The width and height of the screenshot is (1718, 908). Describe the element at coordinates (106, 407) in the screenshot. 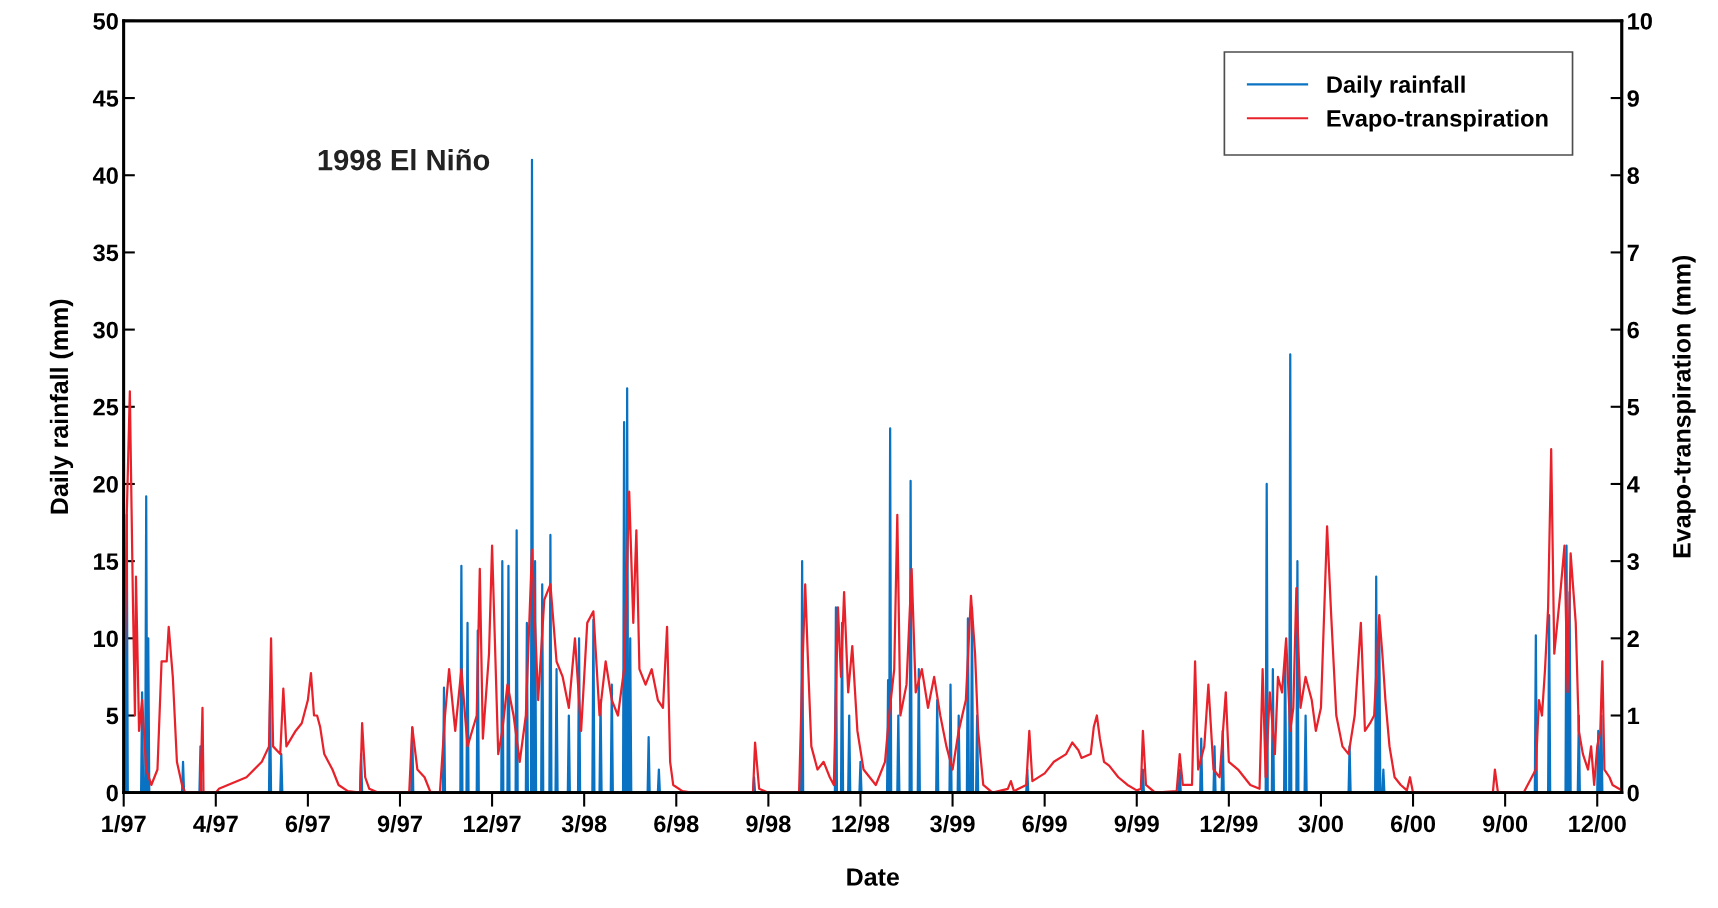

I see `y-tick-label: 25` at that location.